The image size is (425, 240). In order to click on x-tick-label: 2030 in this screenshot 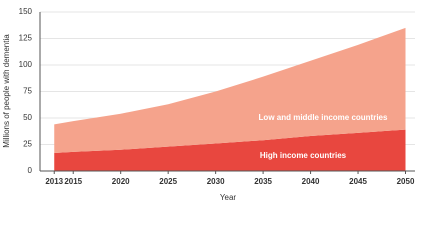, I will do `click(216, 181)`.